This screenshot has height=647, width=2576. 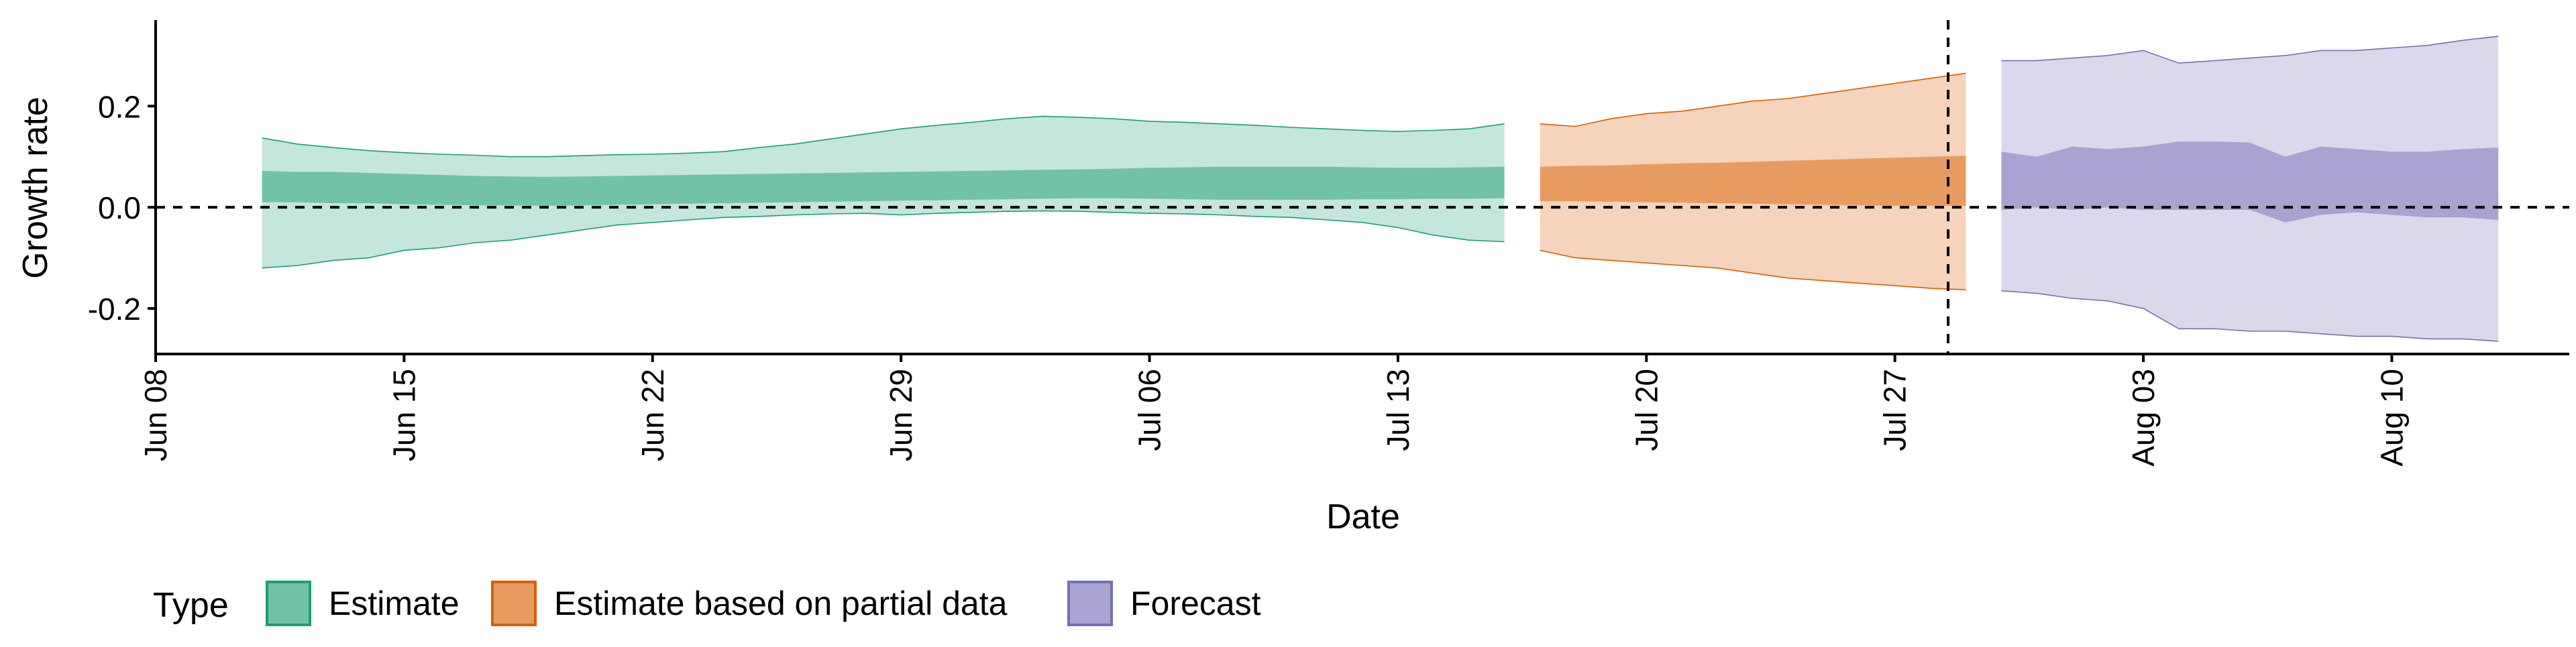 I want to click on upper-bound-line-forecast, so click(x=2250, y=50).